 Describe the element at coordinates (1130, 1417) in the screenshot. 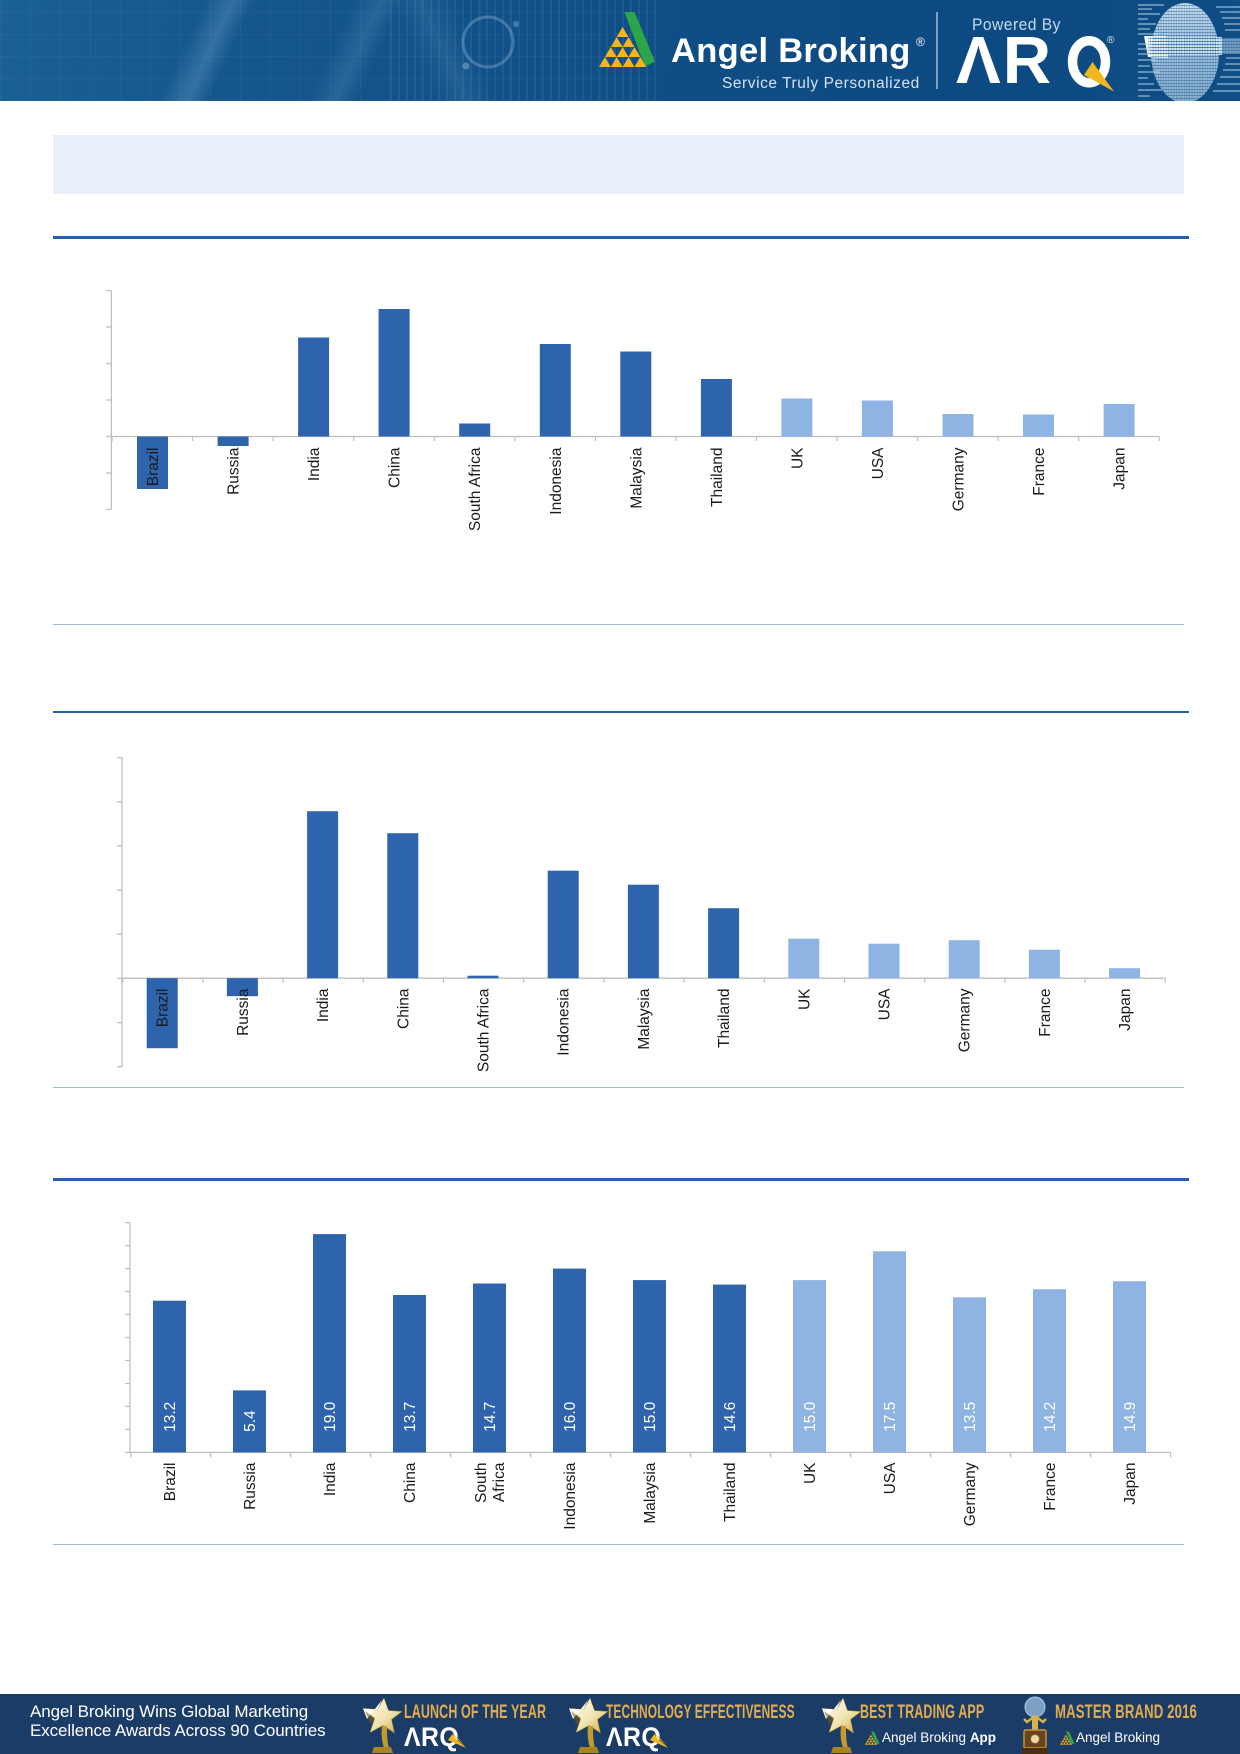

I see `svg-text: 14.9` at that location.